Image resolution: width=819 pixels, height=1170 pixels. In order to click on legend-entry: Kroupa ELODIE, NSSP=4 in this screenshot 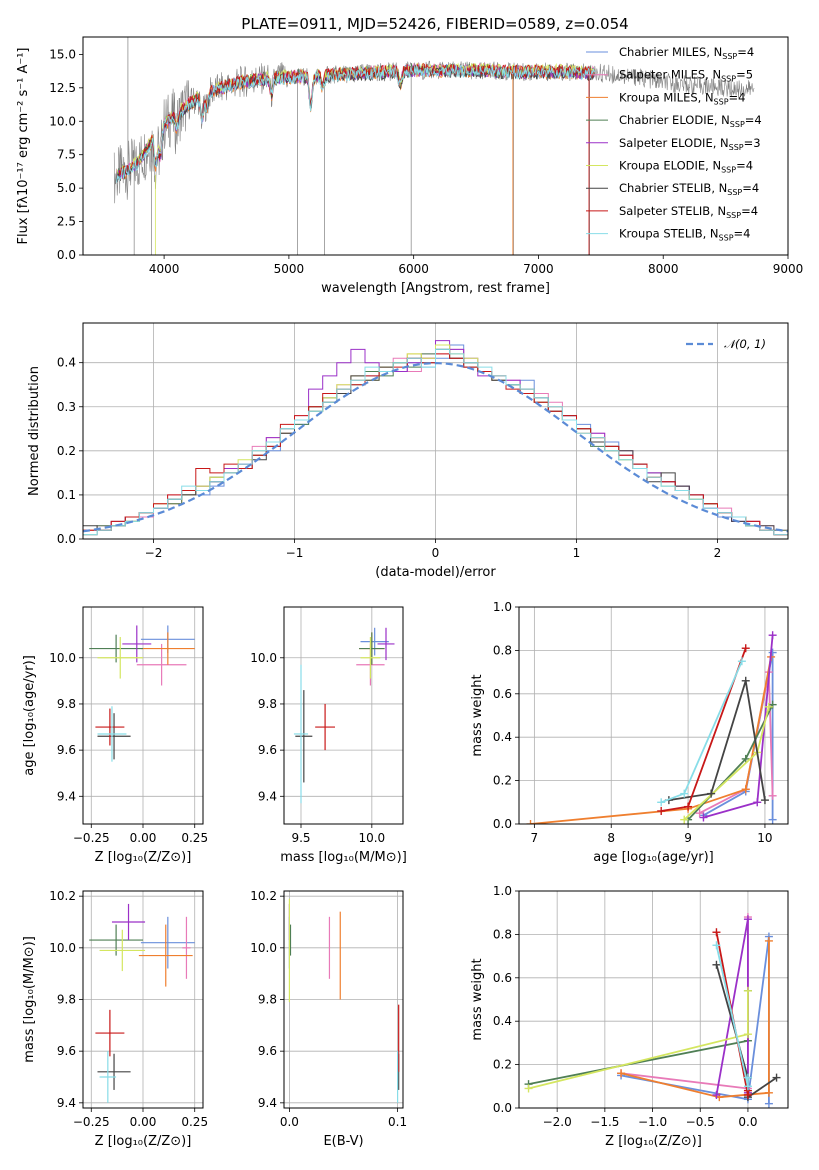, I will do `click(686, 167)`.